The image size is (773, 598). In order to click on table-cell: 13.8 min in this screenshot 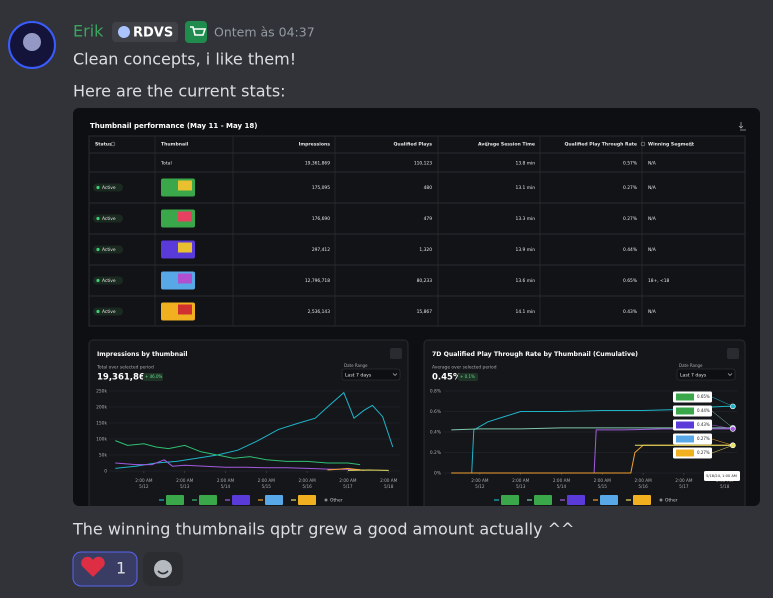, I will do `click(526, 164)`.